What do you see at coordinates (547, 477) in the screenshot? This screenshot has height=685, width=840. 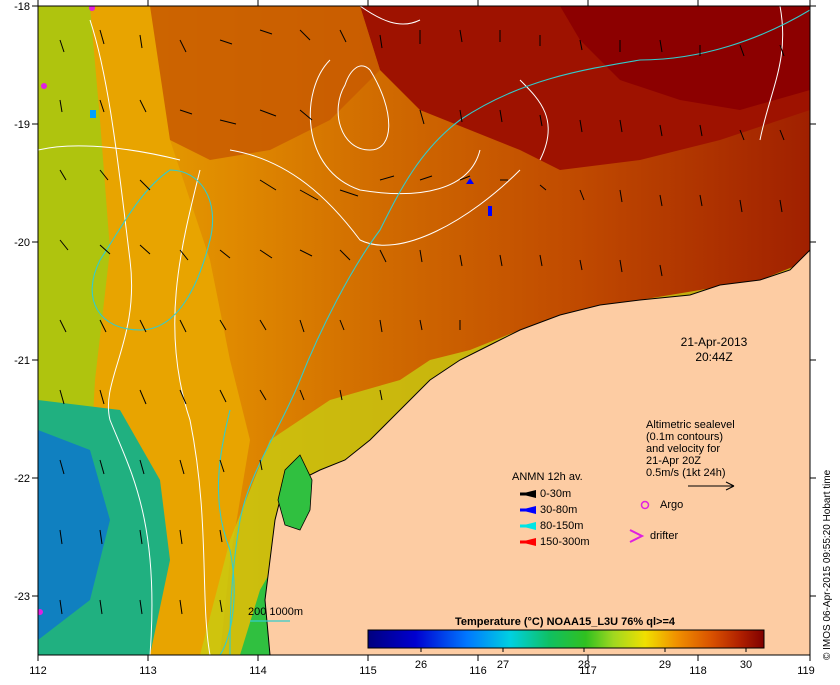 I see `anmn-legend-title: ANMN 12h av.` at bounding box center [547, 477].